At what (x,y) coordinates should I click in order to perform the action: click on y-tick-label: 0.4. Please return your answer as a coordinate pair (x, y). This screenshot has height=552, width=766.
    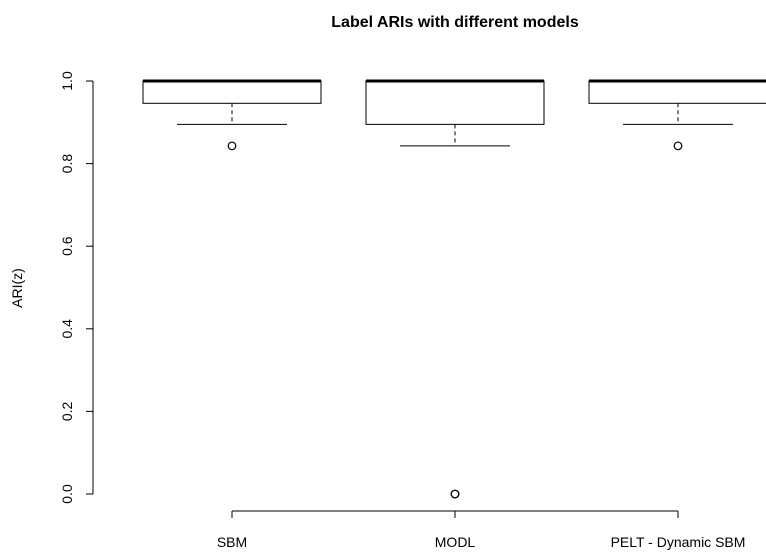
    Looking at the image, I should click on (67, 329).